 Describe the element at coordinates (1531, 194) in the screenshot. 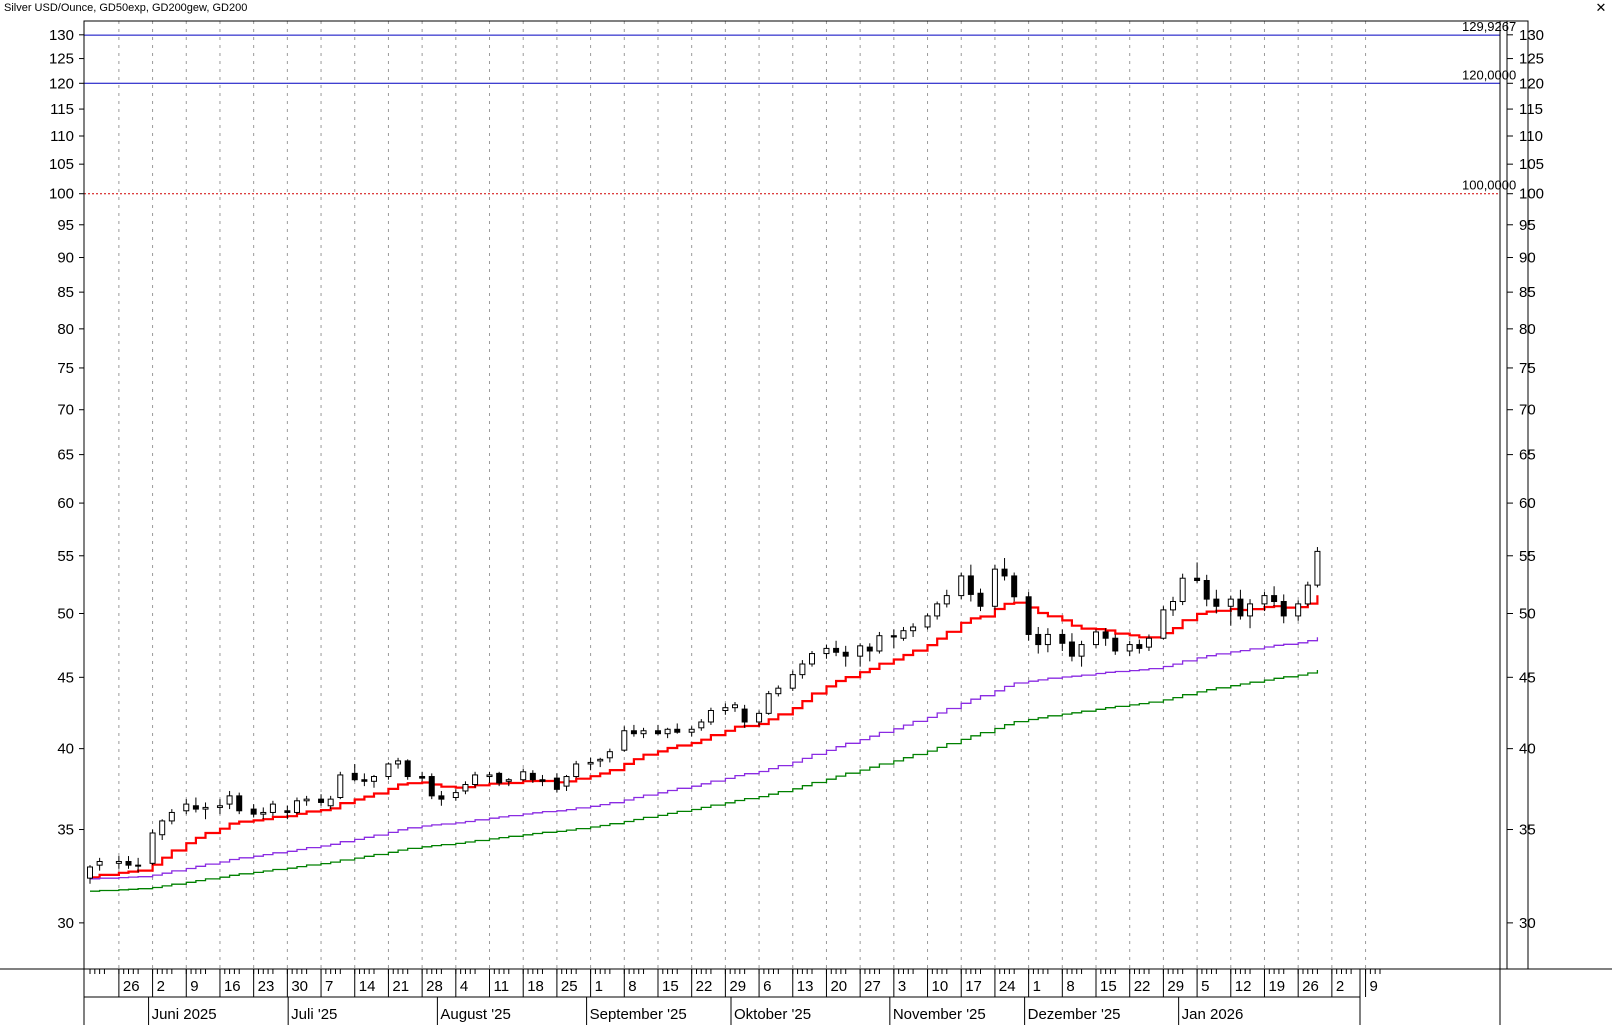

I see `y-tick-label-right: 100` at that location.